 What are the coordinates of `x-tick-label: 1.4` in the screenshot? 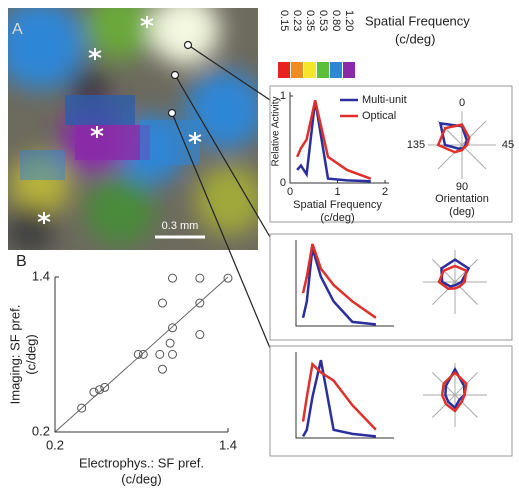 It's located at (228, 444).